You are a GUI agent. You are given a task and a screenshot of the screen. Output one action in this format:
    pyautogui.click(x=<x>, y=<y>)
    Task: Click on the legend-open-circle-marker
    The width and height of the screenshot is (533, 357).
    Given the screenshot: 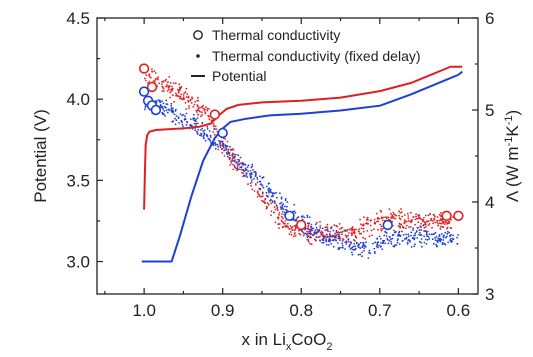 What is the action you would take?
    pyautogui.click(x=198, y=35)
    